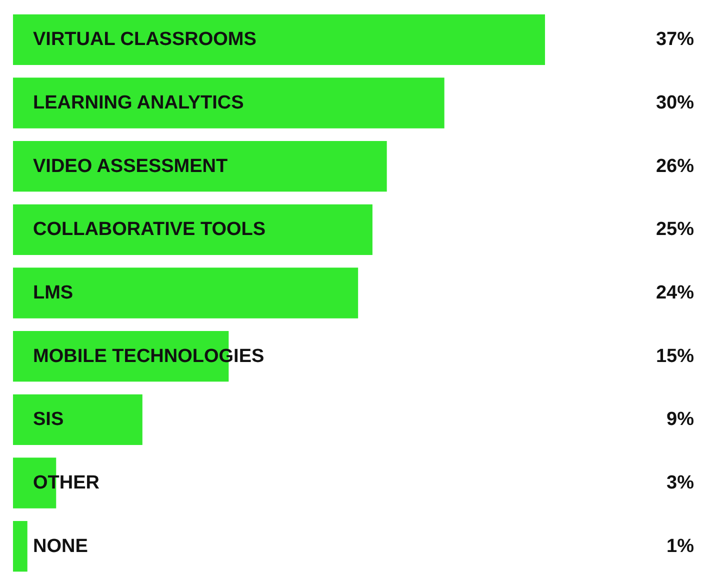  I want to click on data-label: 15%, so click(675, 356).